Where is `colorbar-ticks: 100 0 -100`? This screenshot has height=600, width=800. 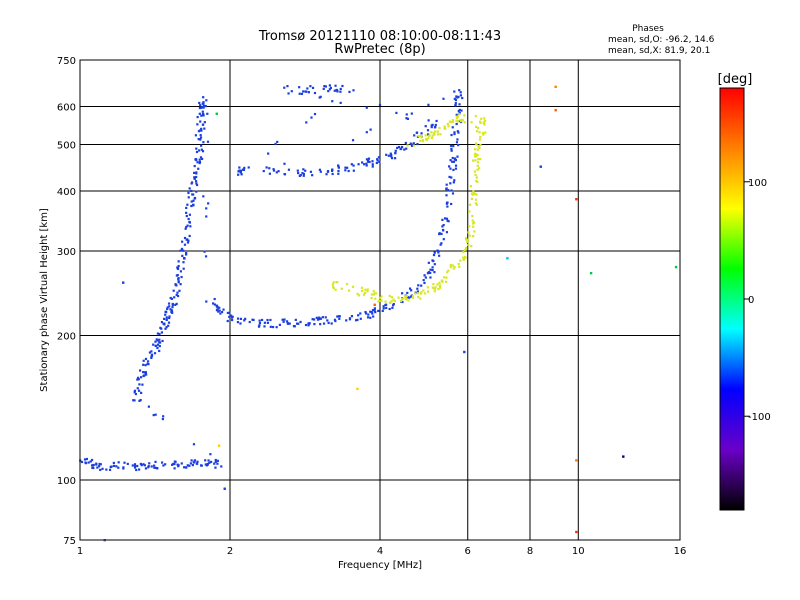
colorbar-ticks: 100 0 -100 is located at coordinates (757, 300).